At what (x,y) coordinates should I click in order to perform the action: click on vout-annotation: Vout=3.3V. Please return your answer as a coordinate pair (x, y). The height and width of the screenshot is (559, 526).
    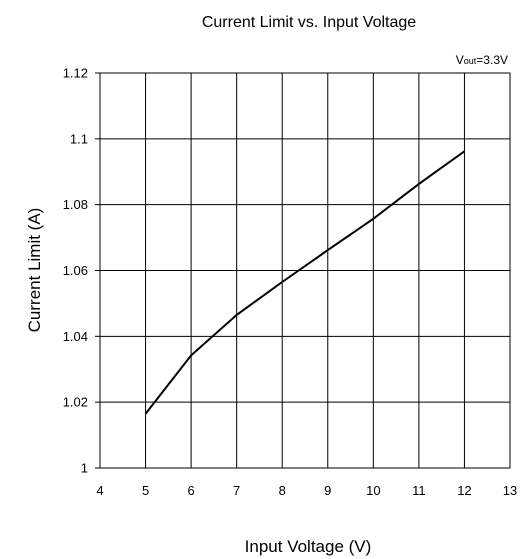
    Looking at the image, I should click on (482, 60).